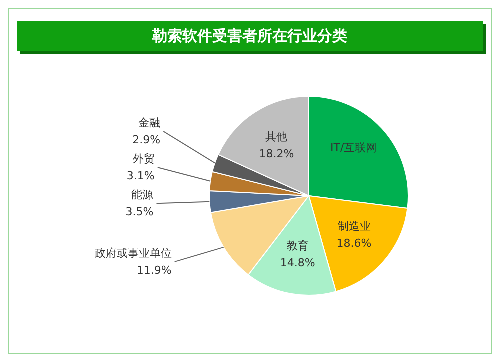 The width and height of the screenshot is (500, 362). What do you see at coordinates (140, 211) in the screenshot?
I see `data-label: 3.5%` at bounding box center [140, 211].